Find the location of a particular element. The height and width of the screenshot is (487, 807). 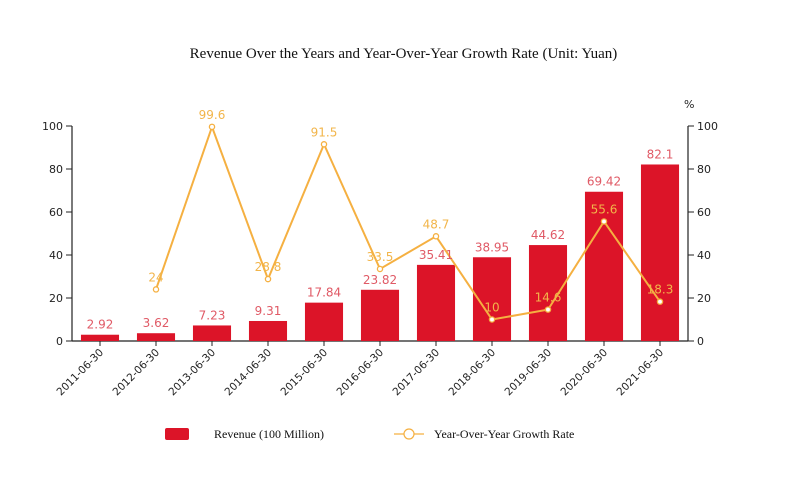

y-left-tick-label: 60 is located at coordinates (56, 212).